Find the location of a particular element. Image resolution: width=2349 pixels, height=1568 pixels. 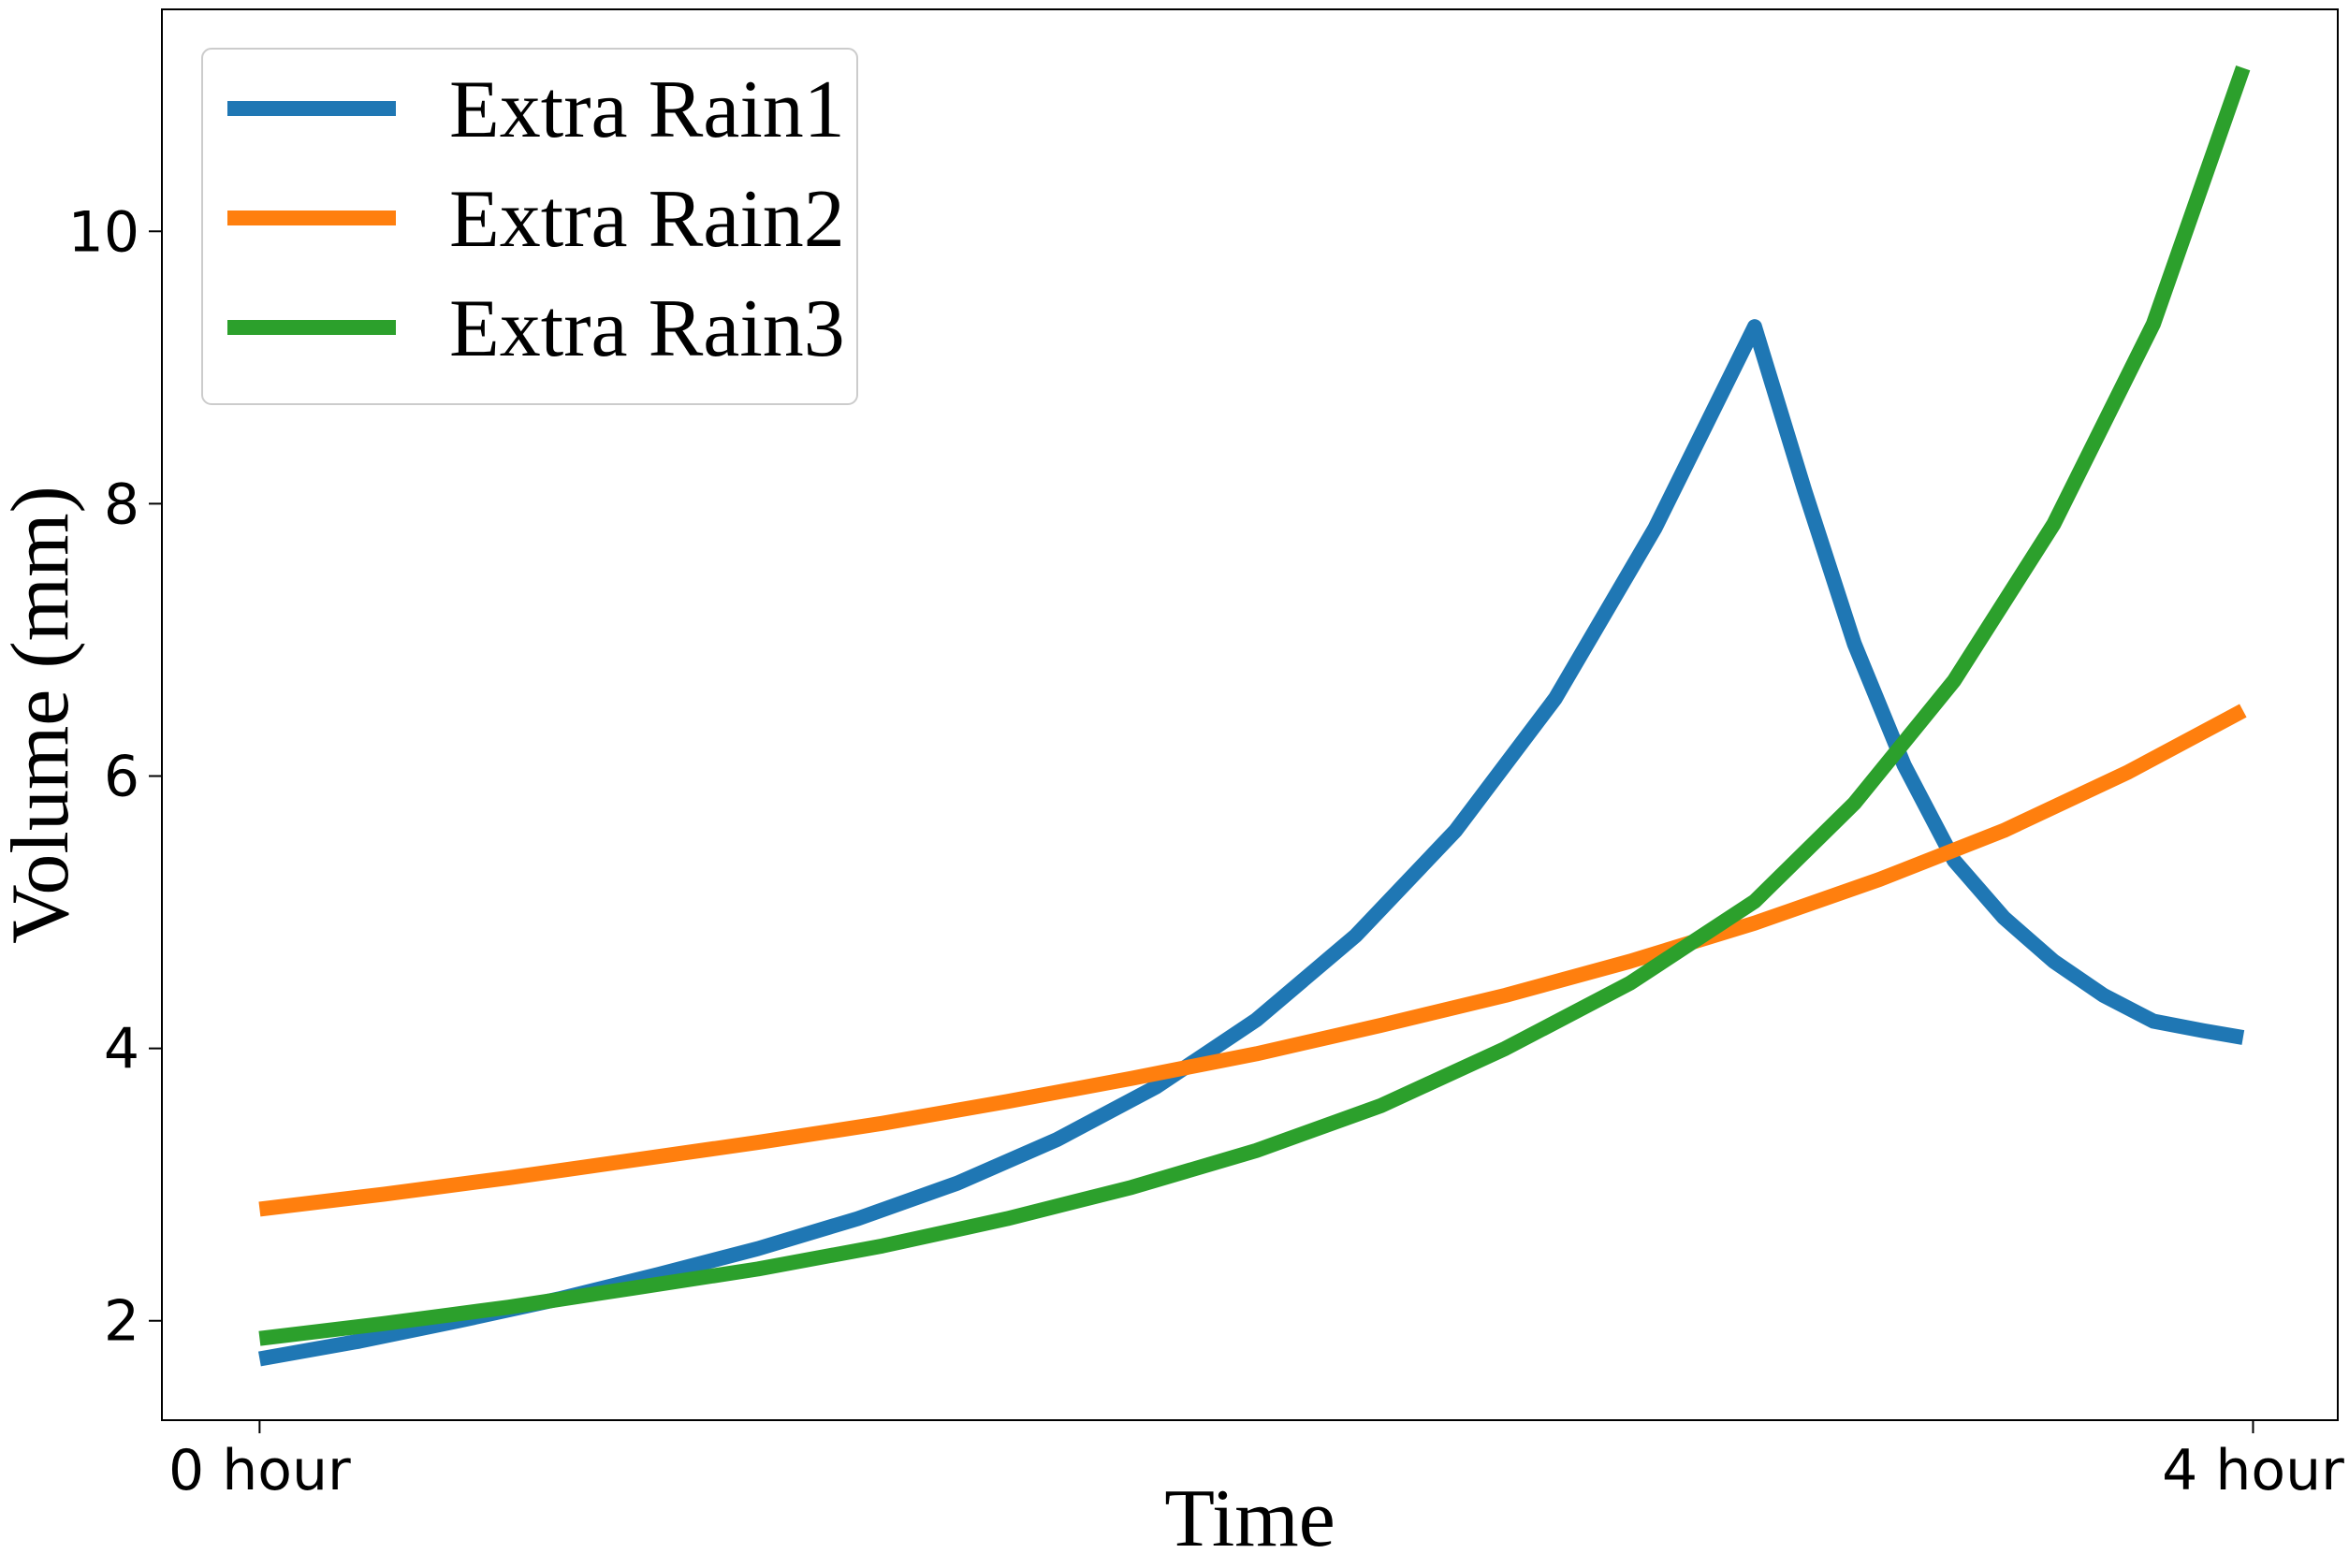

y-tick-label: 4 is located at coordinates (121, 1050).